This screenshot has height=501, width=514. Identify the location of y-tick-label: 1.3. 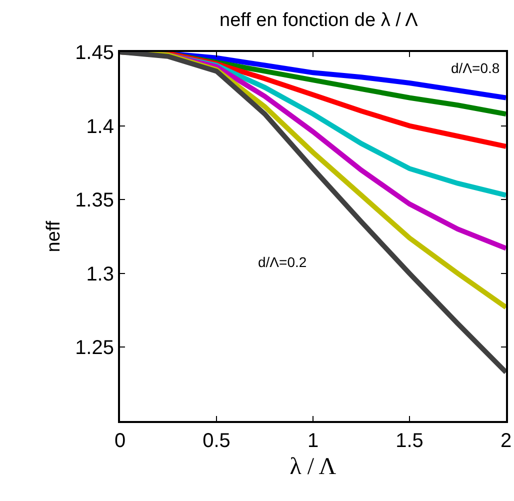
(100, 274).